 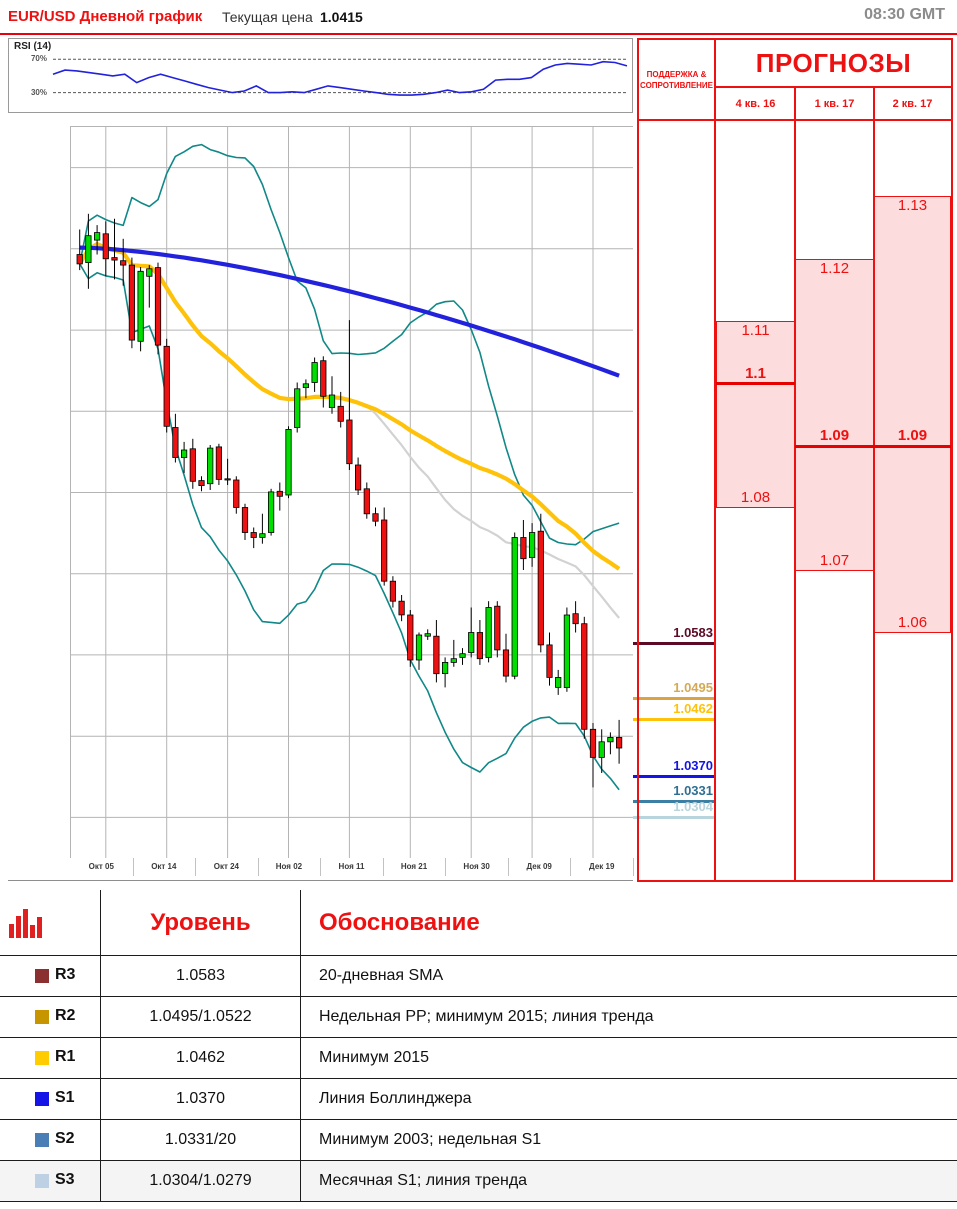 I want to click on price-x-tick: Окт 14, so click(x=164, y=866).